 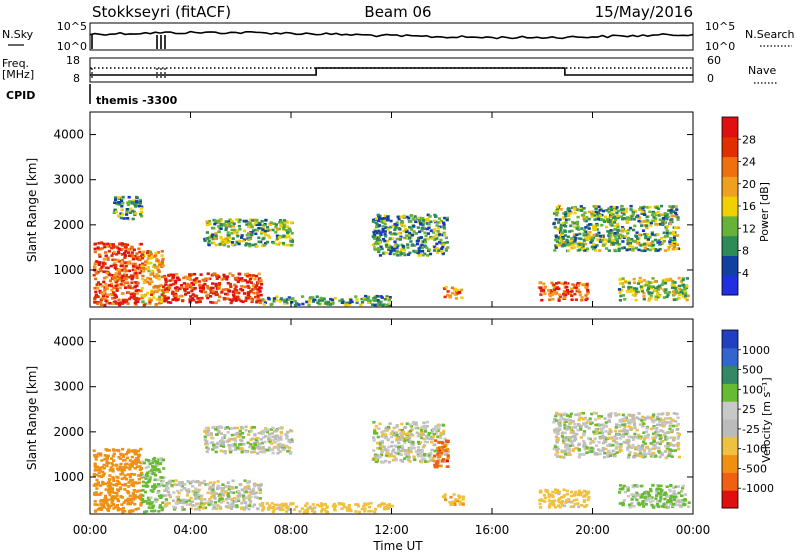 I want to click on date-title: 15/May/2016, so click(x=644, y=12).